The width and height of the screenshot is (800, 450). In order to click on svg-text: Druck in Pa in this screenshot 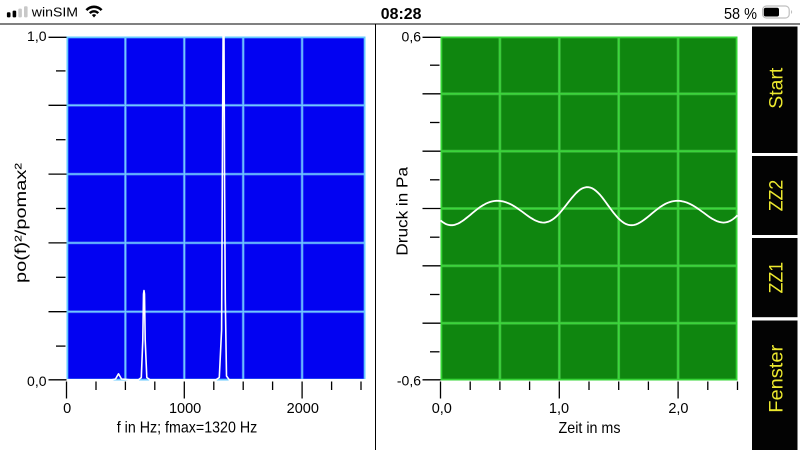, I will do `click(403, 211)`.